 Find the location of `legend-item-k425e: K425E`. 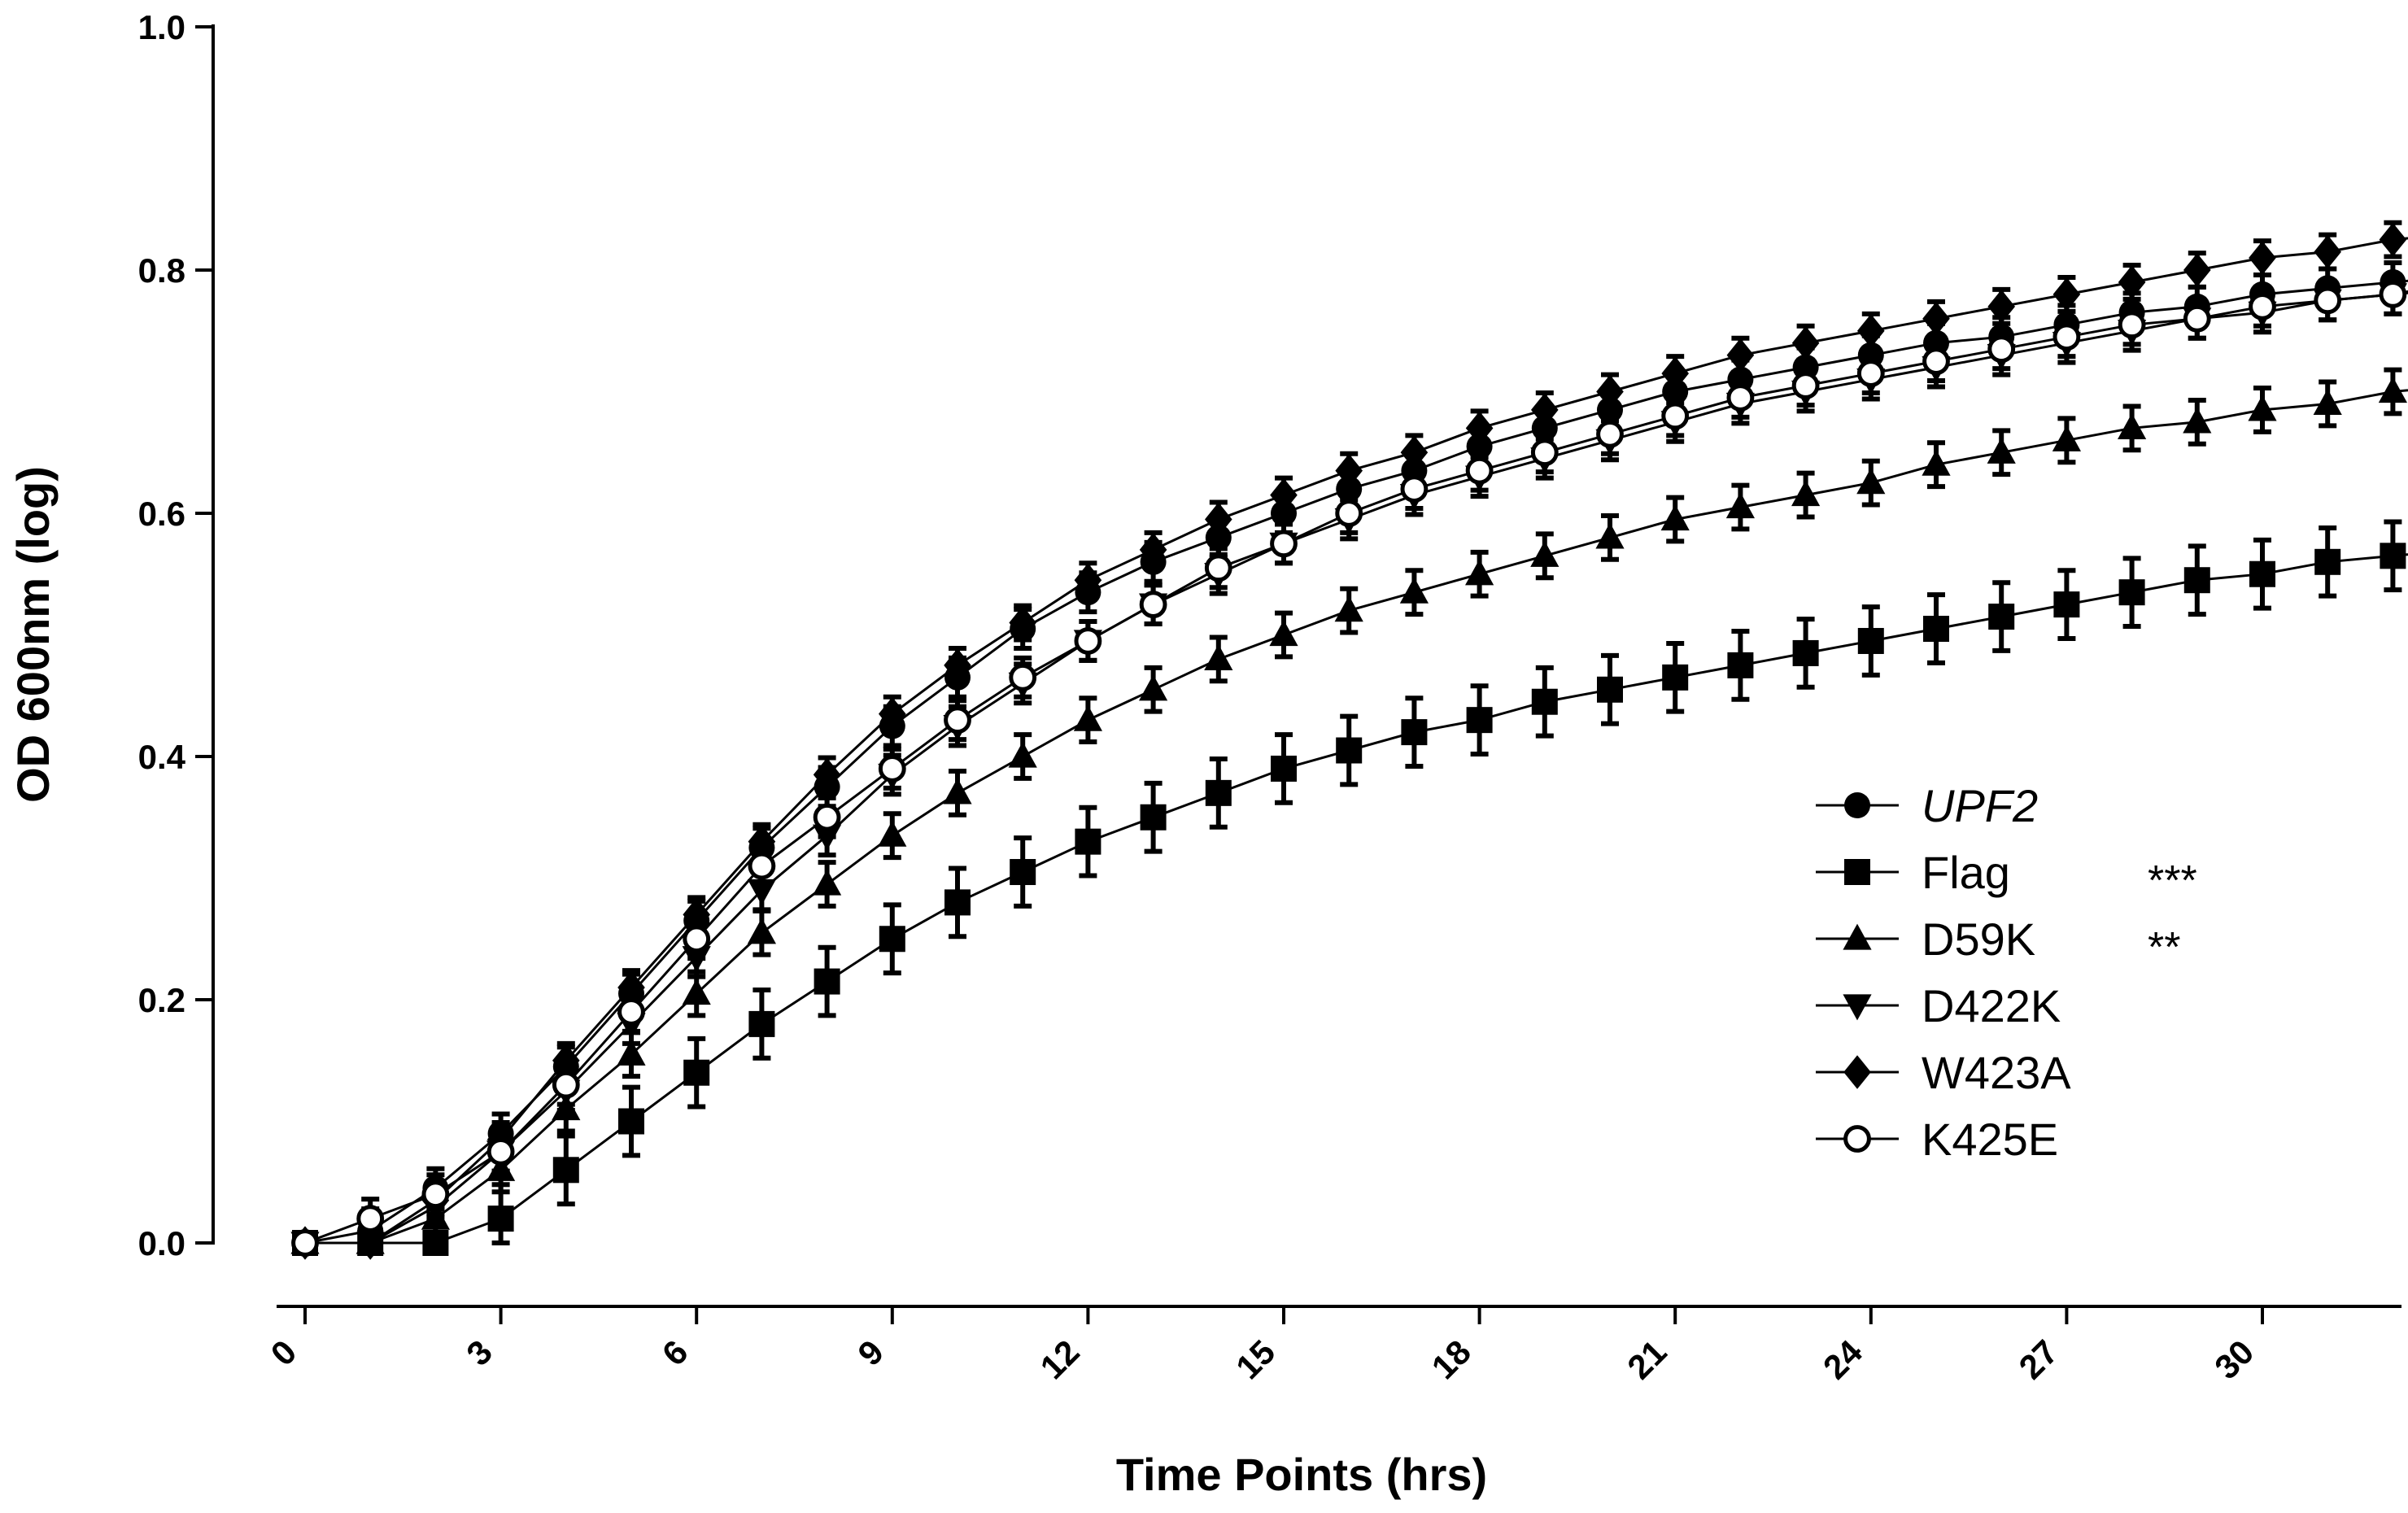

legend-item-k425e: K425E is located at coordinates (1937, 1139).